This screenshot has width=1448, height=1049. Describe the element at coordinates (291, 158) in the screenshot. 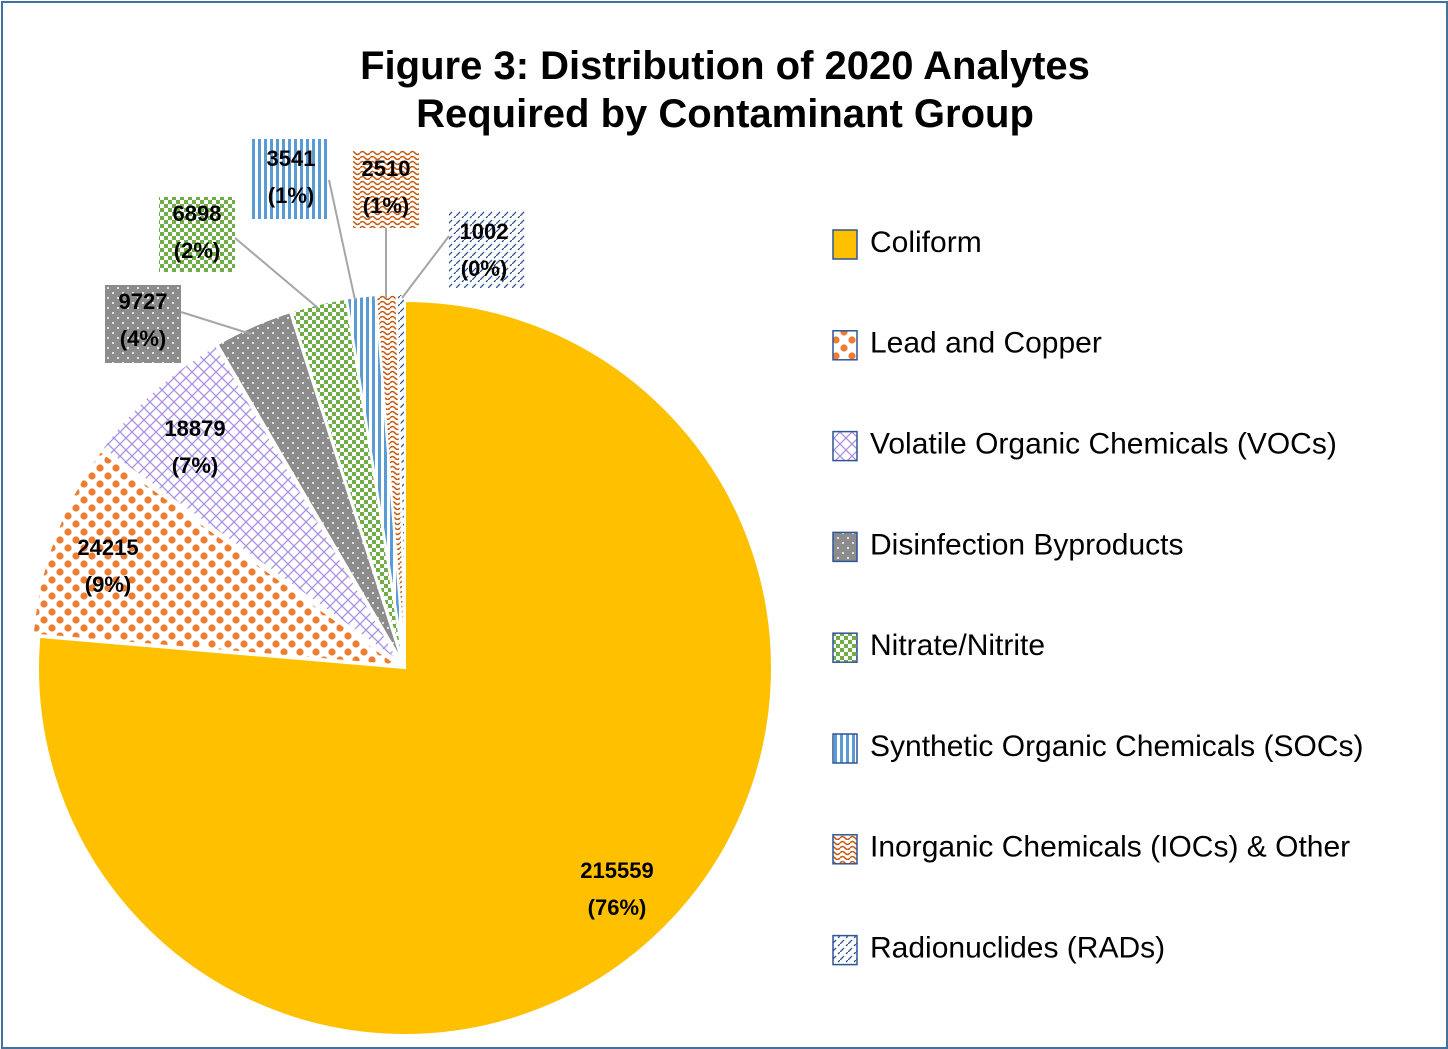

I see `data-label: 3541` at that location.